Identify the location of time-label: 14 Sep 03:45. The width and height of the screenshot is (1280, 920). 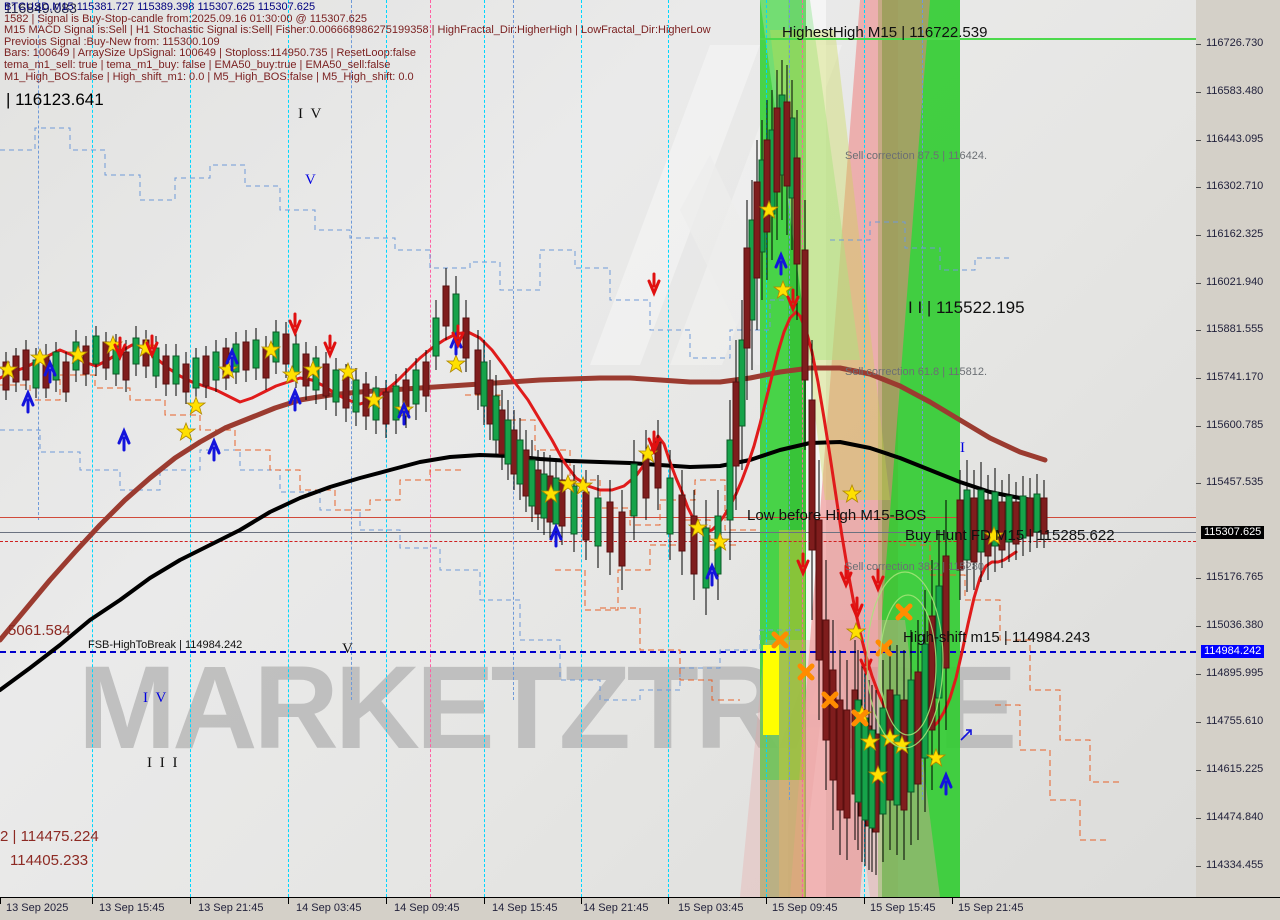
(329, 908).